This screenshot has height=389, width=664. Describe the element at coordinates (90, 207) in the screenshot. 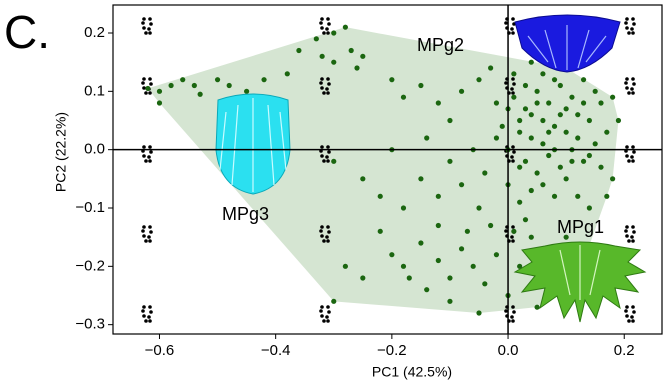

I see `y-tick-label: −0.1` at that location.